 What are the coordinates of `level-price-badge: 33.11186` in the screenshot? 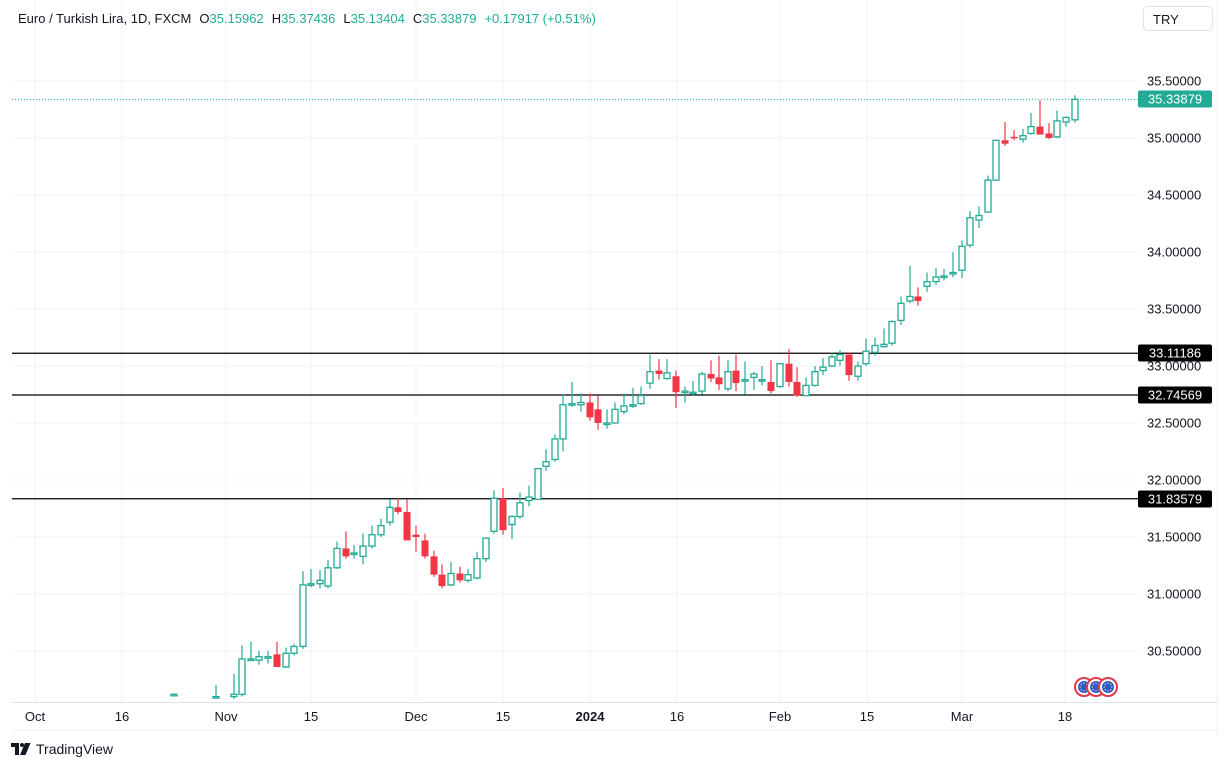 It's located at (1175, 353).